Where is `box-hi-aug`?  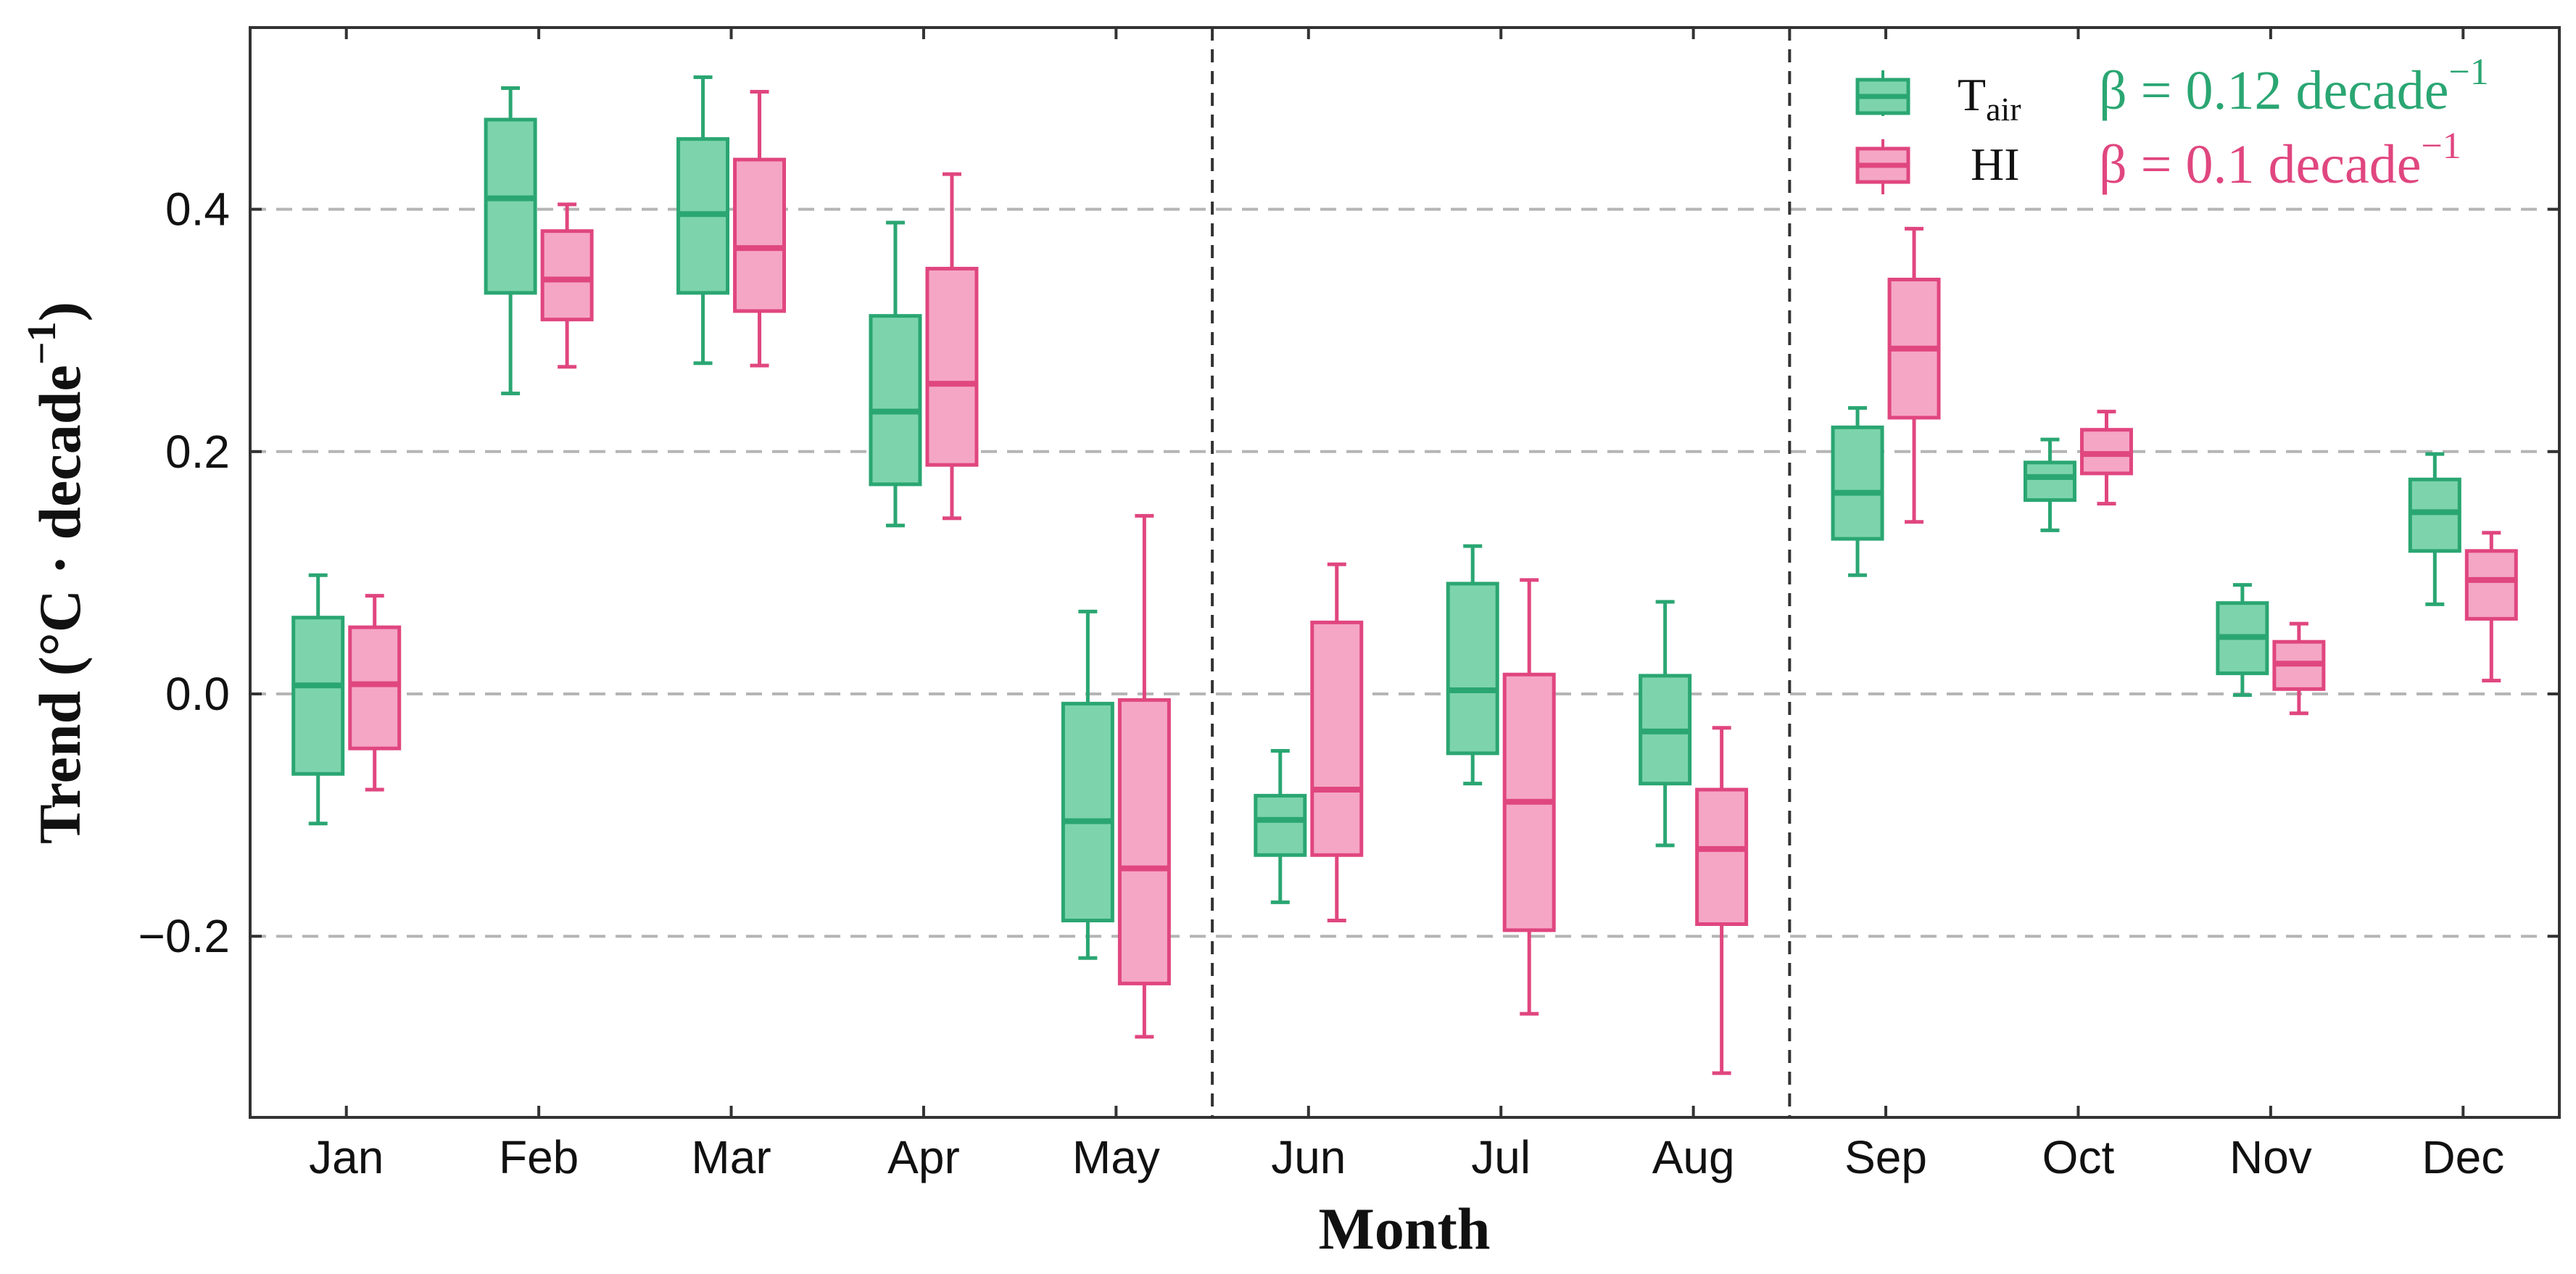 box-hi-aug is located at coordinates (1722, 900).